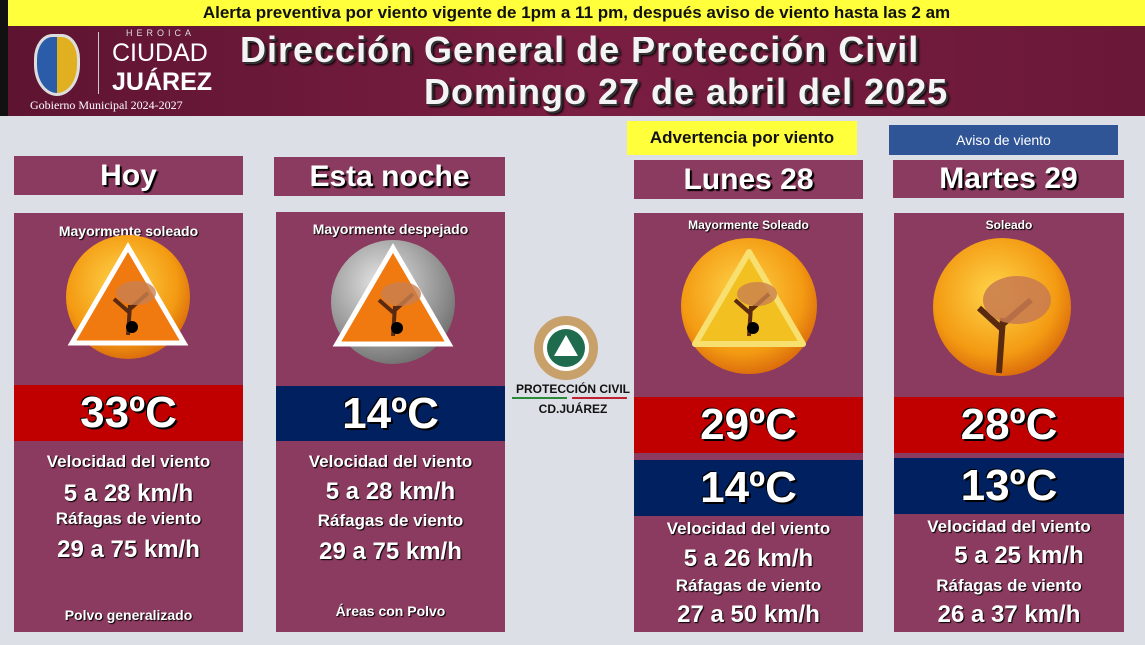  Describe the element at coordinates (573, 409) in the screenshot. I see `logo-city: CD.JUÁREZ` at that location.